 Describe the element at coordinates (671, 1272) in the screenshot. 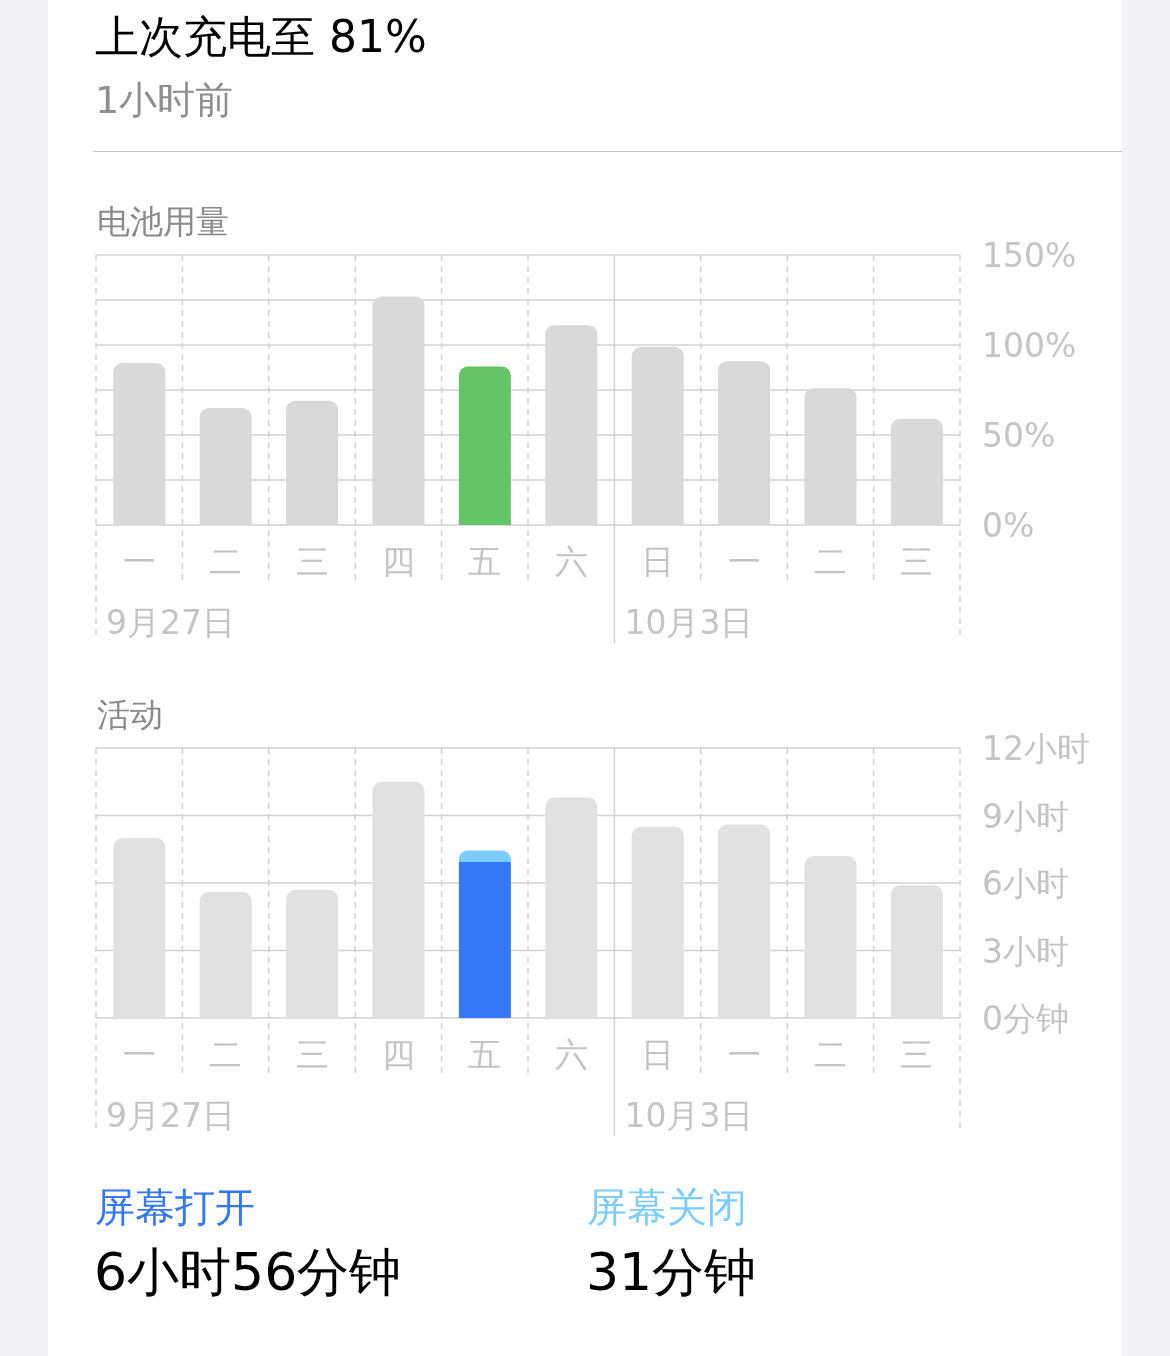

I see `text: 31分钟` at that location.